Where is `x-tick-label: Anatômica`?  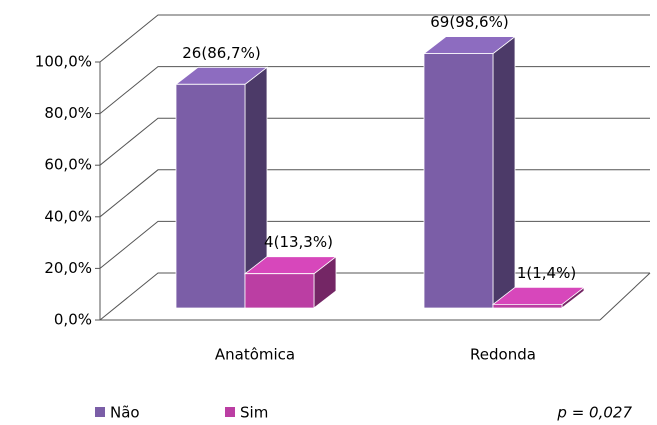 x-tick-label: Anatômica is located at coordinates (255, 355).